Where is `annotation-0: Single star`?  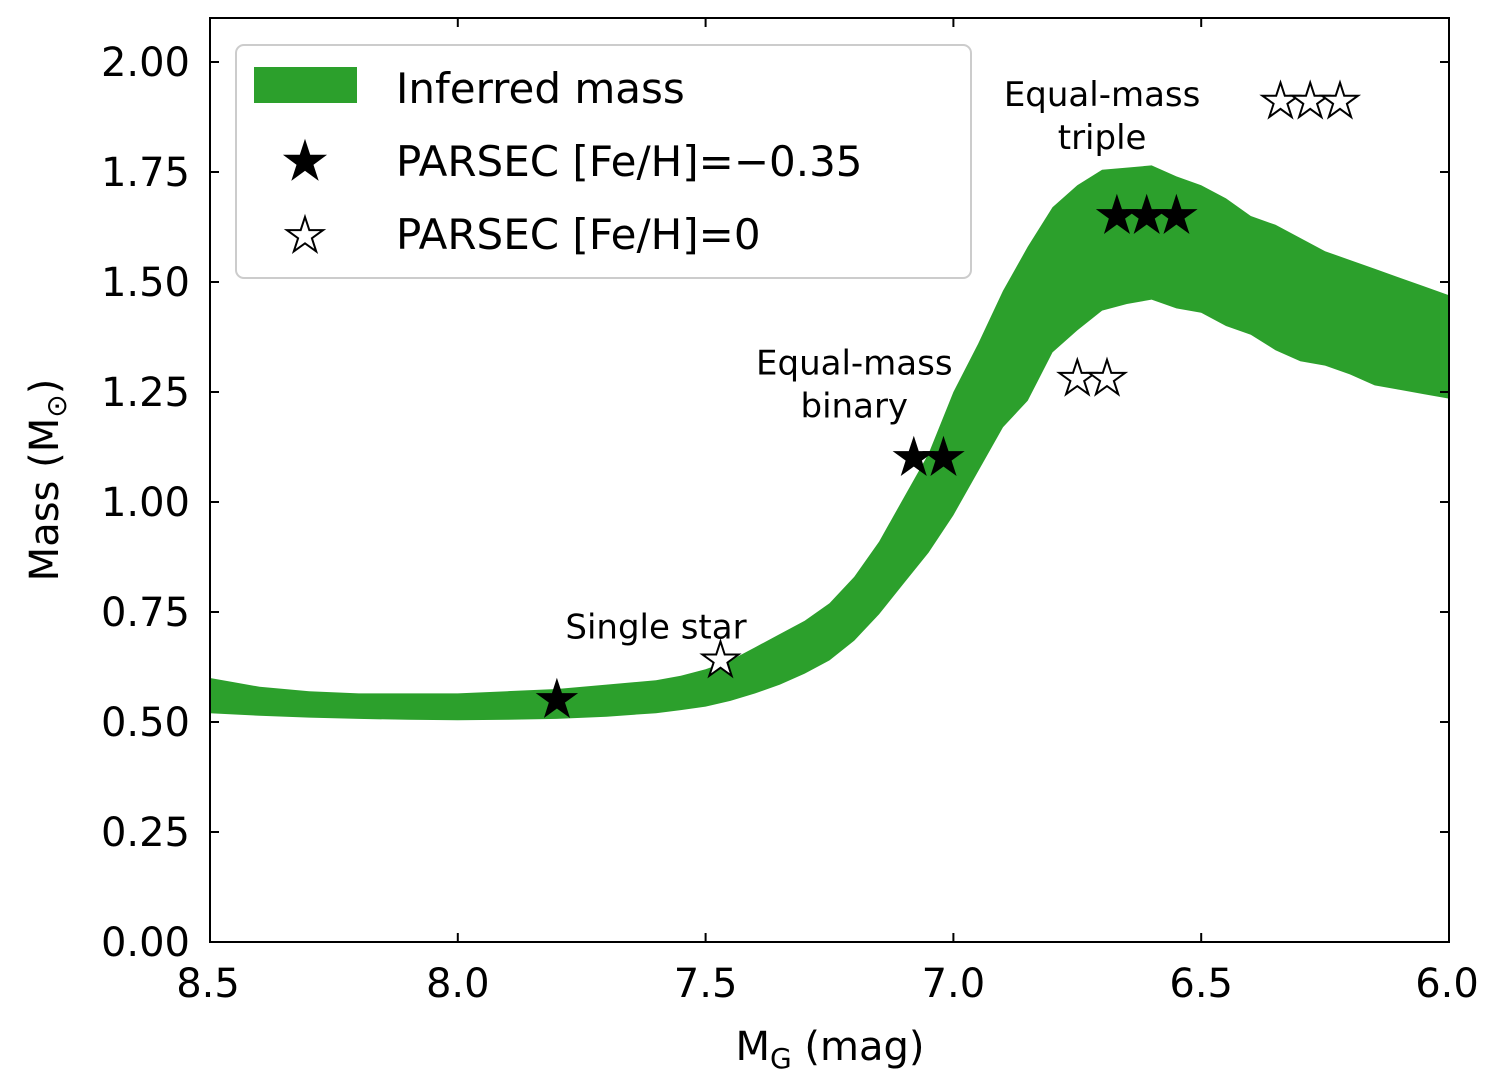
annotation-0: Single star is located at coordinates (655, 627).